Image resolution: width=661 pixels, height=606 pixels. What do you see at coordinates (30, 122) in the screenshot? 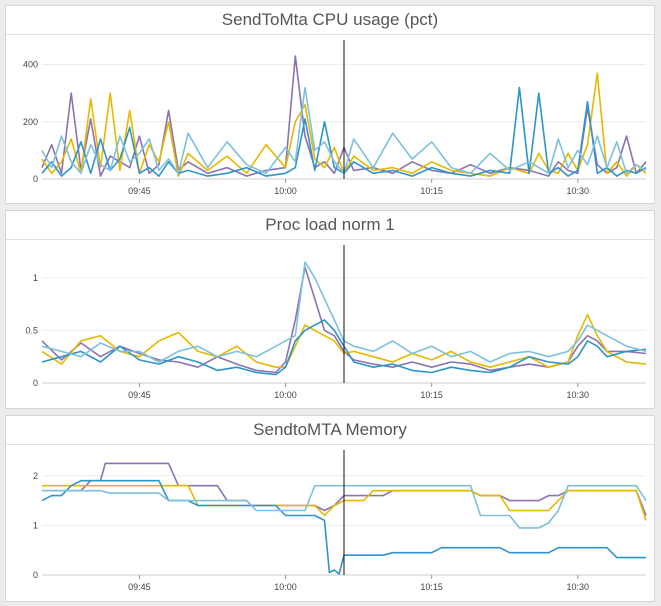
I see `y-tick-label: 200` at bounding box center [30, 122].